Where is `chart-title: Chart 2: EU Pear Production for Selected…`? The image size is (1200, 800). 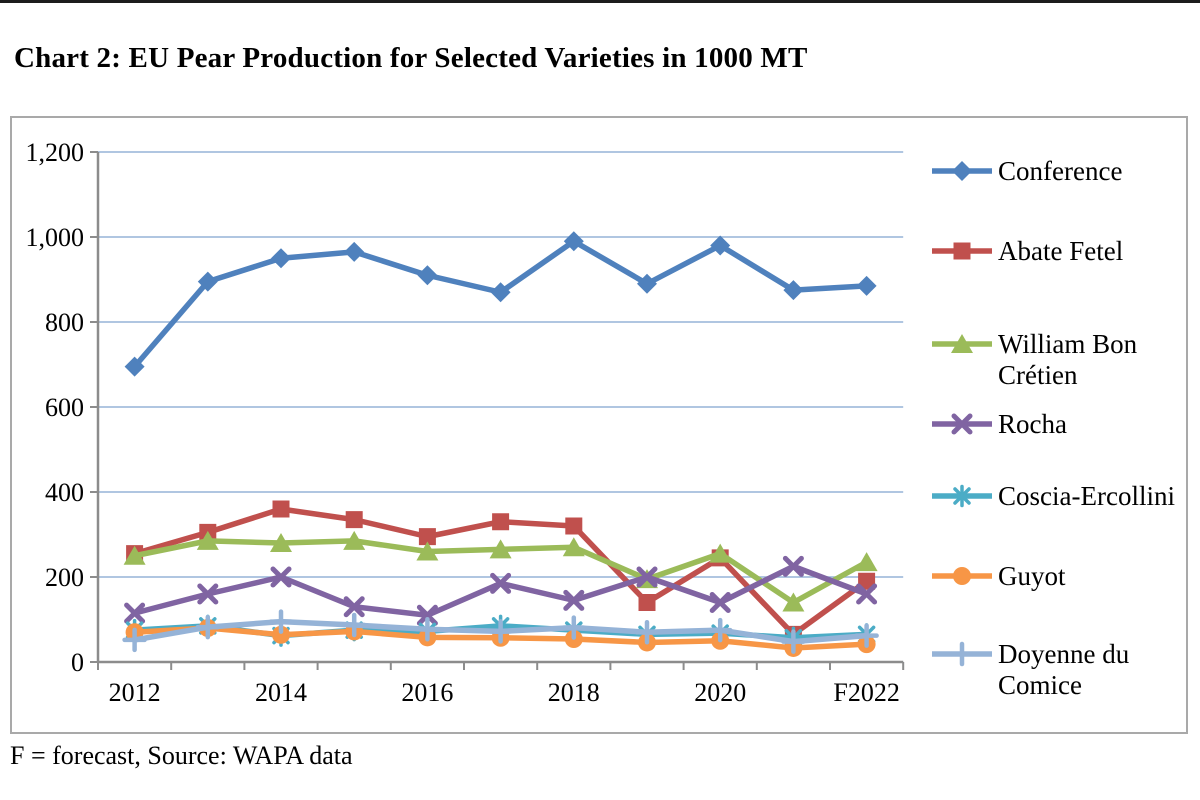 chart-title: Chart 2: EU Pear Production for Selected… is located at coordinates (411, 58).